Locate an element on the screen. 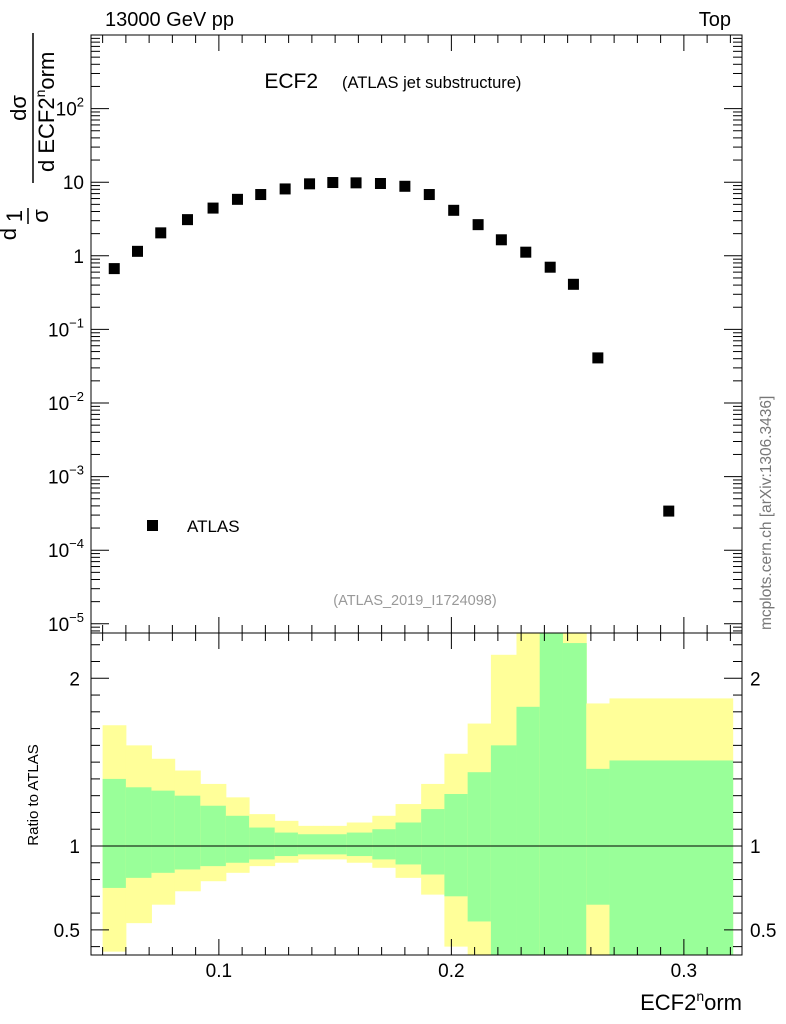 The width and height of the screenshot is (786, 1024). x-tick-label: 0.2 is located at coordinates (451, 971).